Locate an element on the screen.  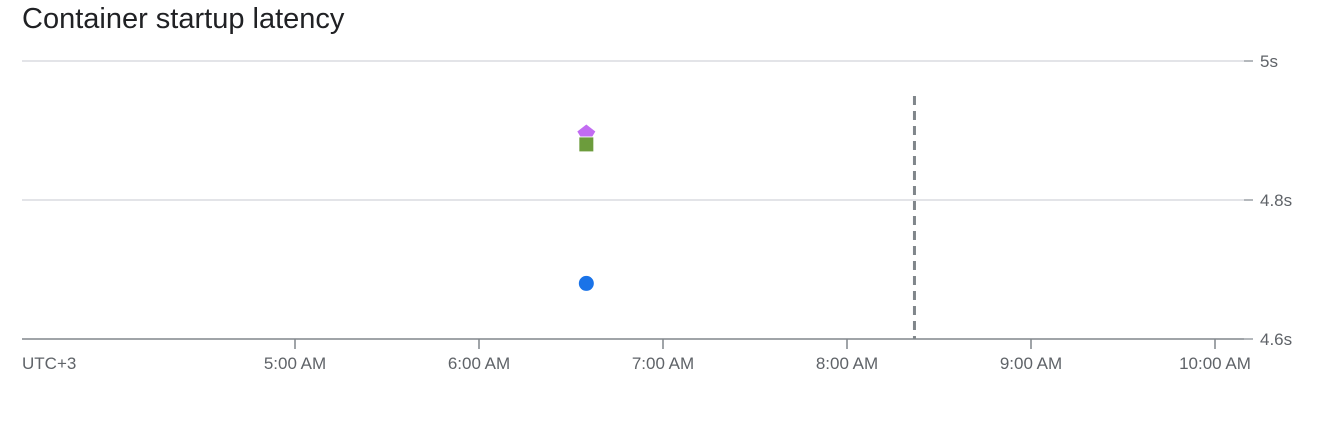
y-axis: 5s 4.8s 4.6s is located at coordinates (1276, 200).